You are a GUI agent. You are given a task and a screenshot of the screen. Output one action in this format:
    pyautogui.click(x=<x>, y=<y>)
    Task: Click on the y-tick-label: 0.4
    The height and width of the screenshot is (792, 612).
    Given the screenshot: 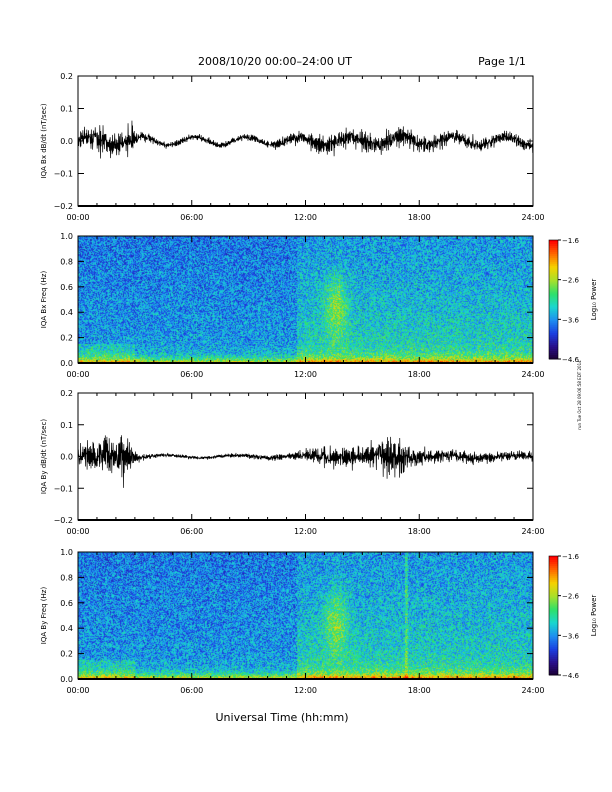 What is the action you would take?
    pyautogui.click(x=66, y=628)
    